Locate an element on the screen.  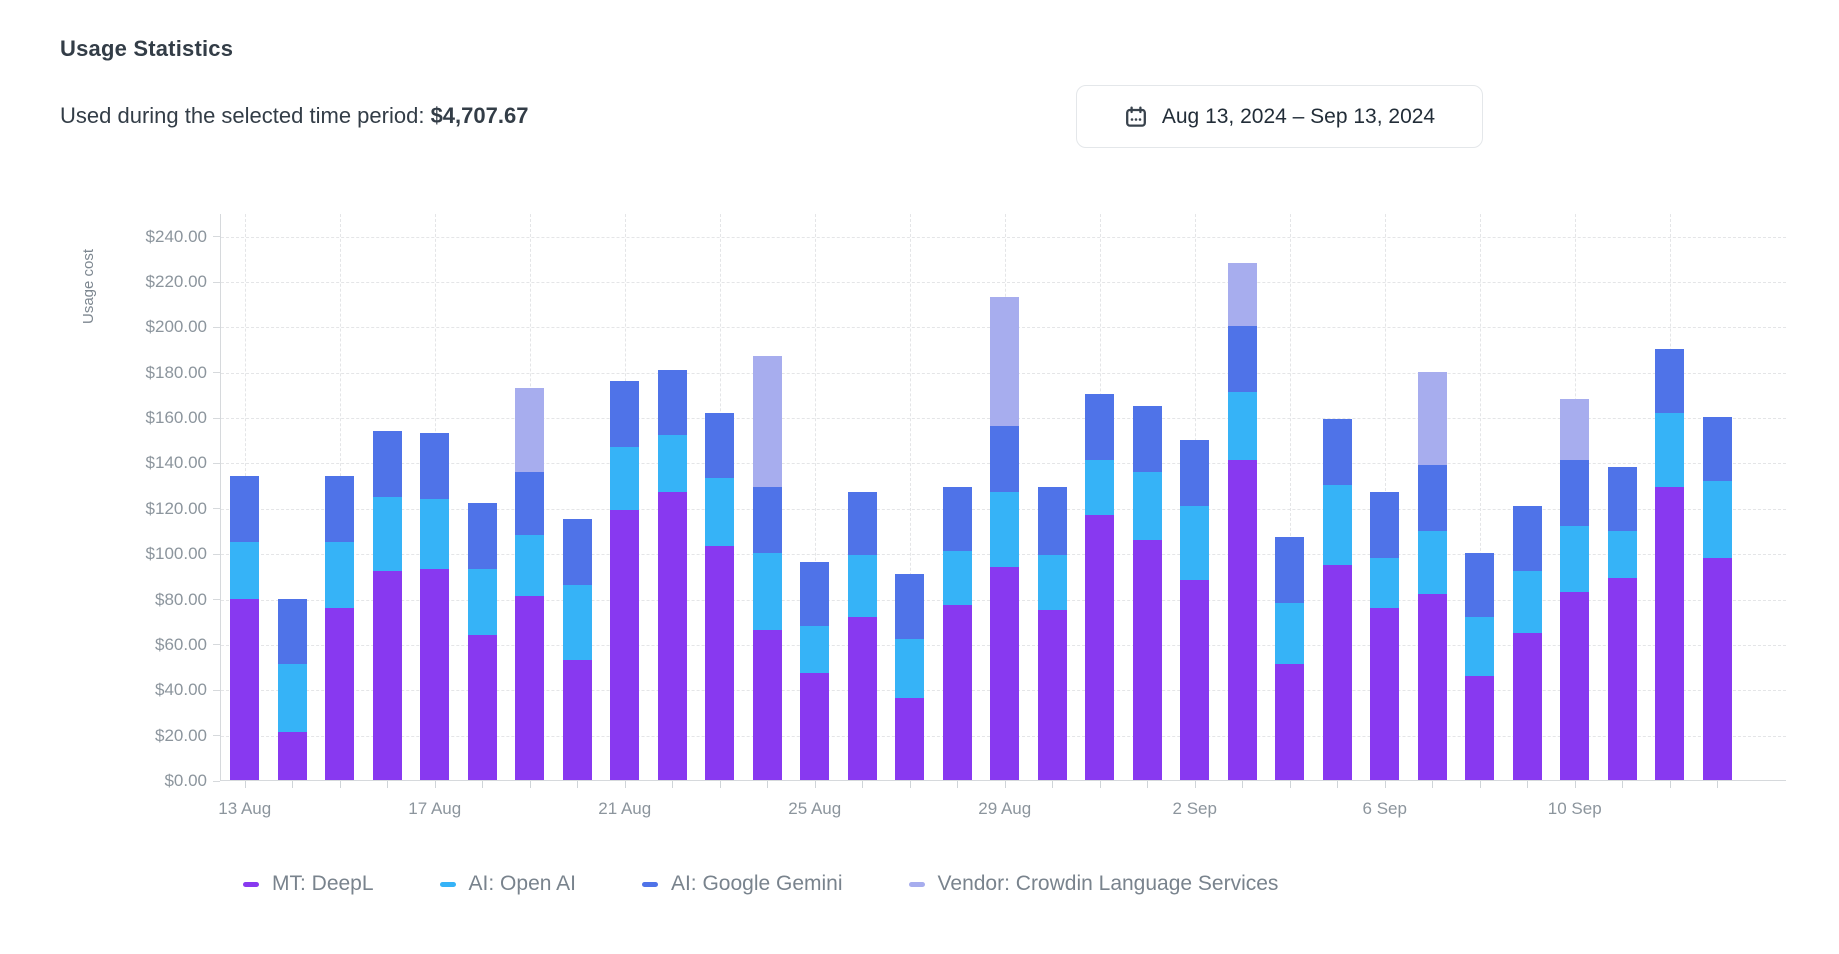
bar-2-sep is located at coordinates (1195, 609).